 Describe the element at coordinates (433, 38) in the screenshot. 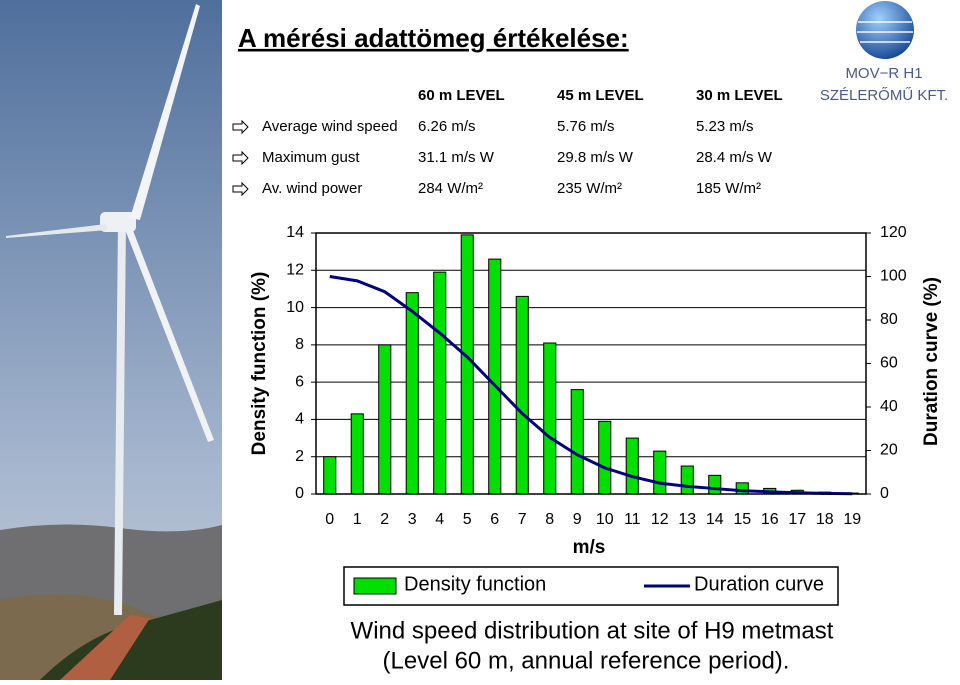

I see `page-title: A mérési adattömeg értékelése:` at that location.